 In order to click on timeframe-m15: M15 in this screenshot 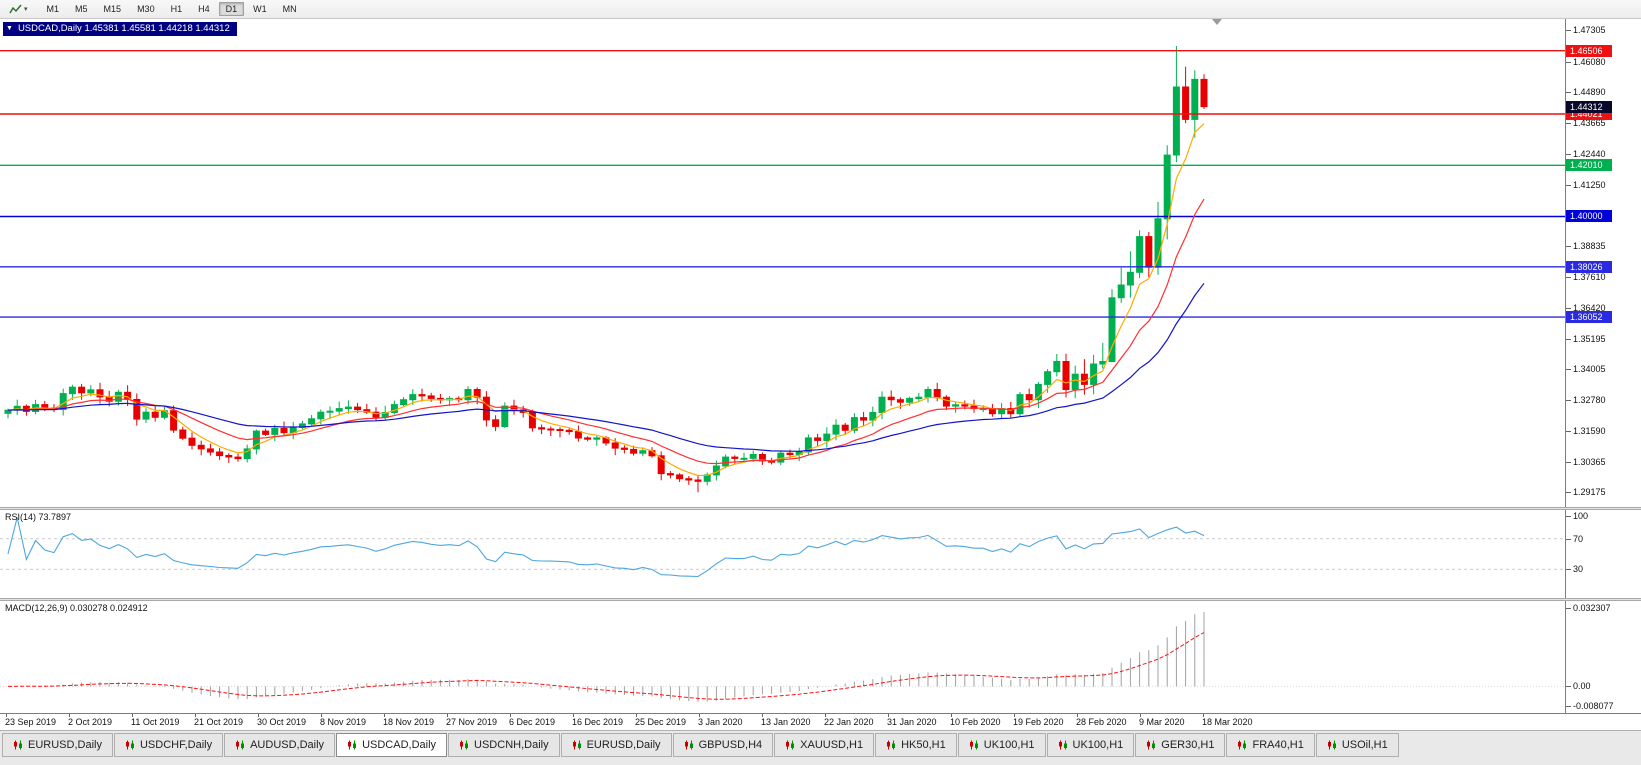, I will do `click(112, 9)`.